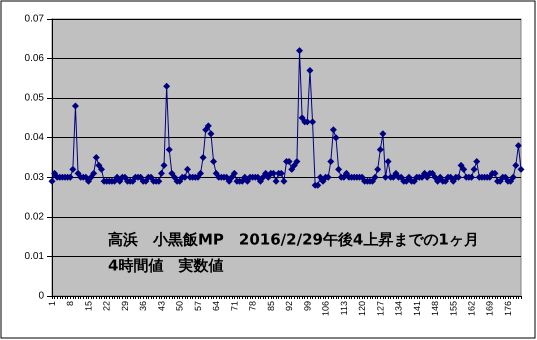  Describe the element at coordinates (34, 216) in the screenshot. I see `y-tick-label: 0.02` at that location.